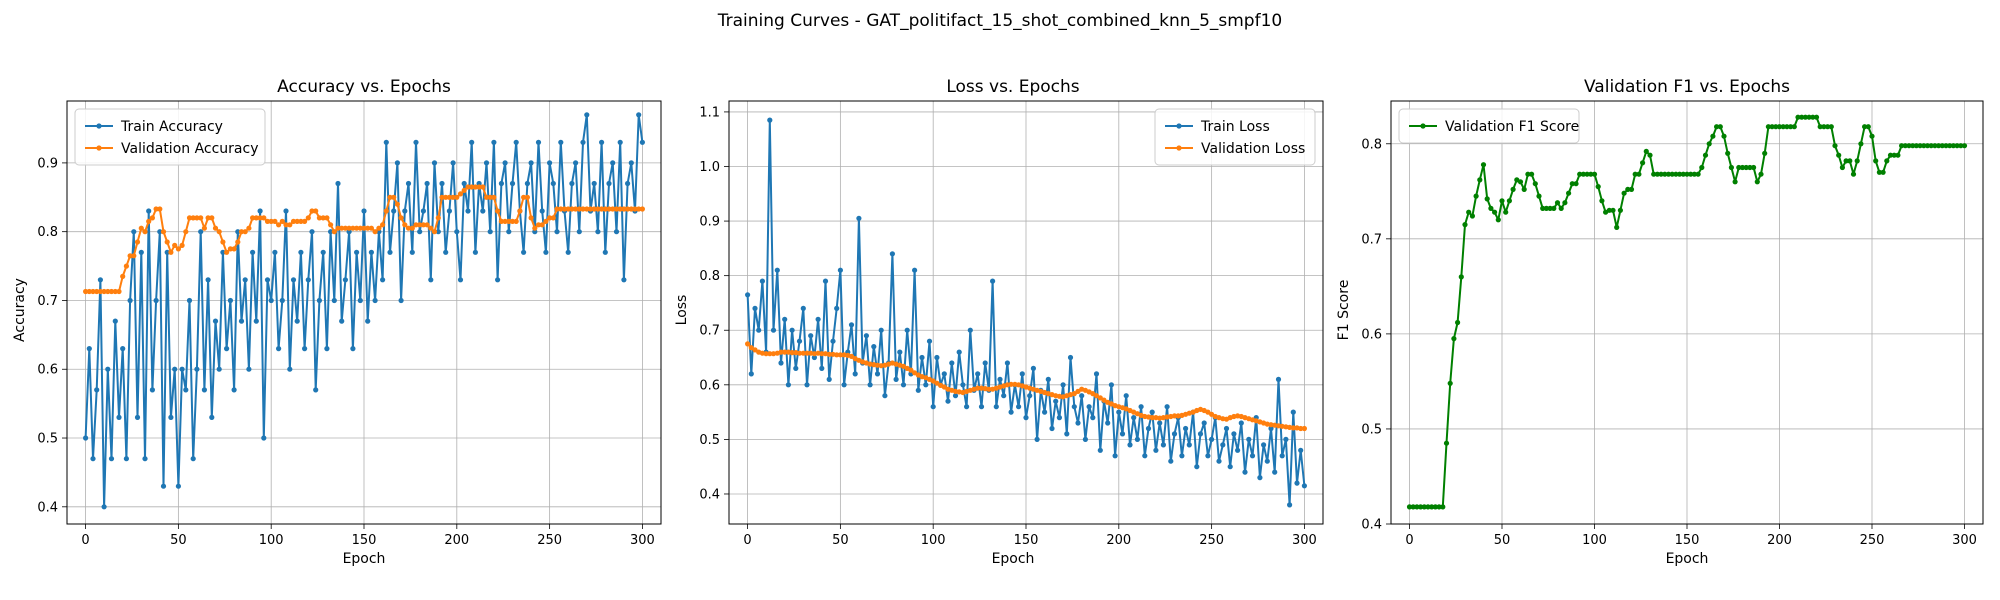 The image size is (2000, 600). Describe the element at coordinates (1512, 127) in the screenshot. I see `f1-legend-entry: Validation F1 Score` at that location.